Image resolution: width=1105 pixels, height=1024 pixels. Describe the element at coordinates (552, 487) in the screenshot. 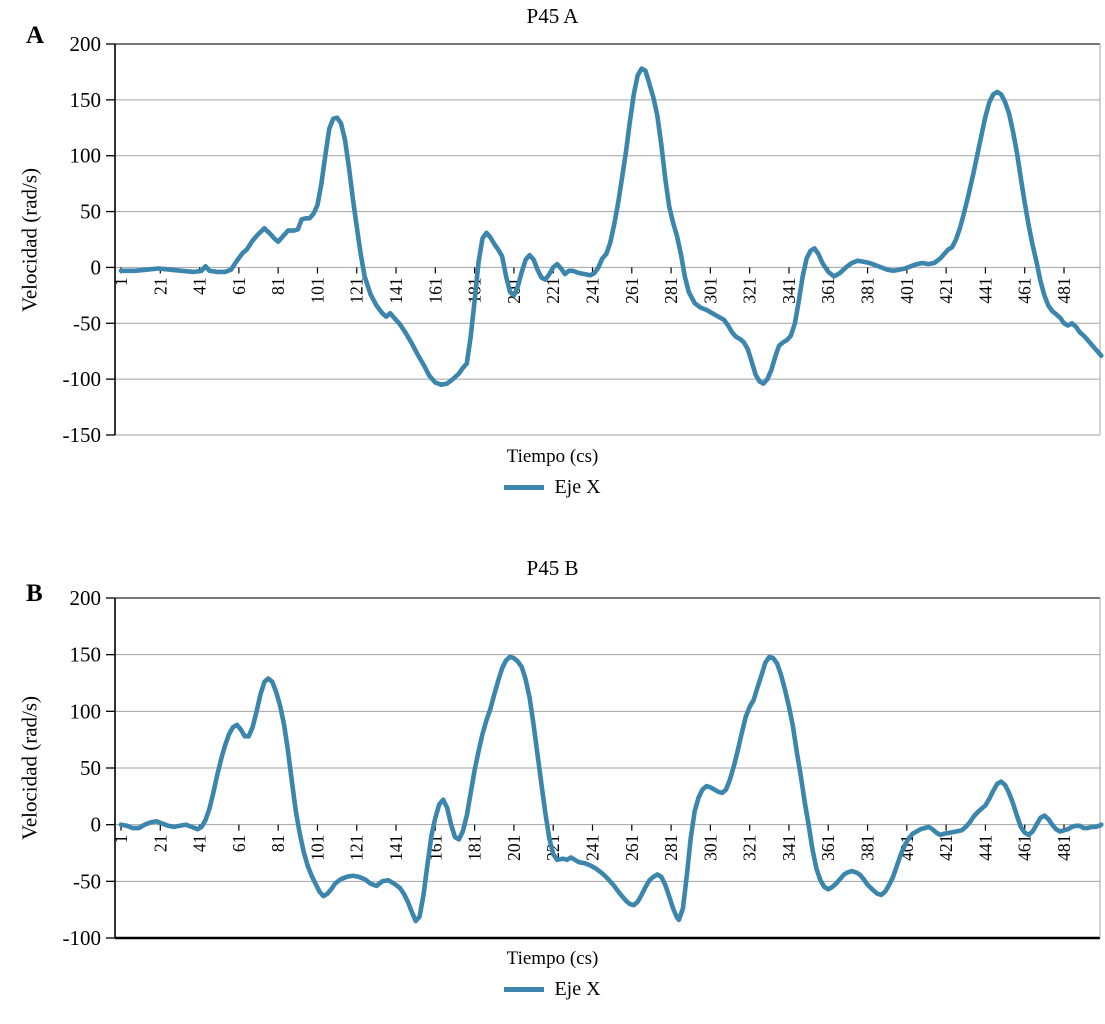

I see `legend-a: Eje X` at that location.